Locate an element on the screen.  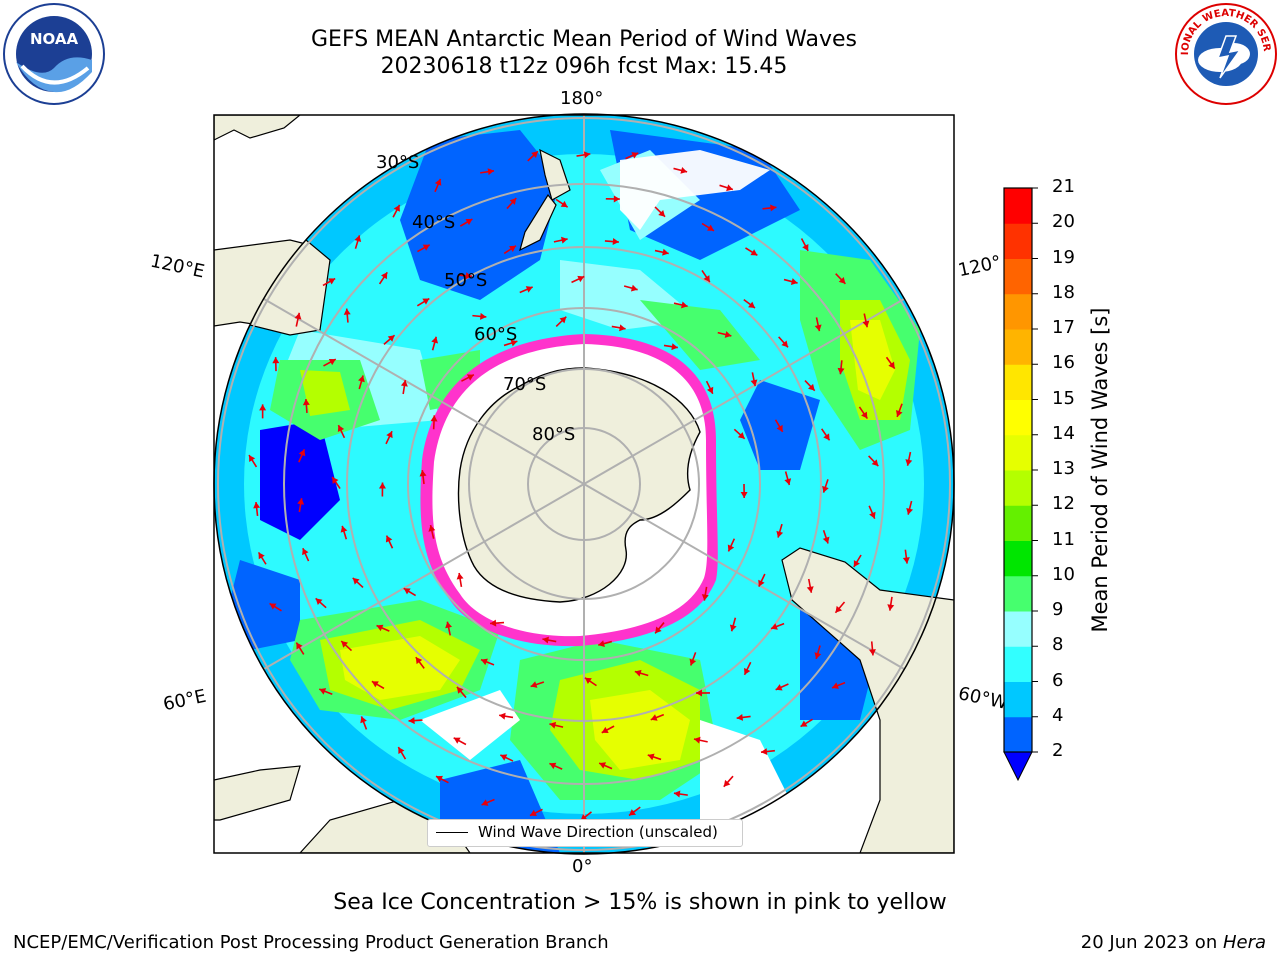
colorbar-tick-label: 17 is located at coordinates (1063, 327).